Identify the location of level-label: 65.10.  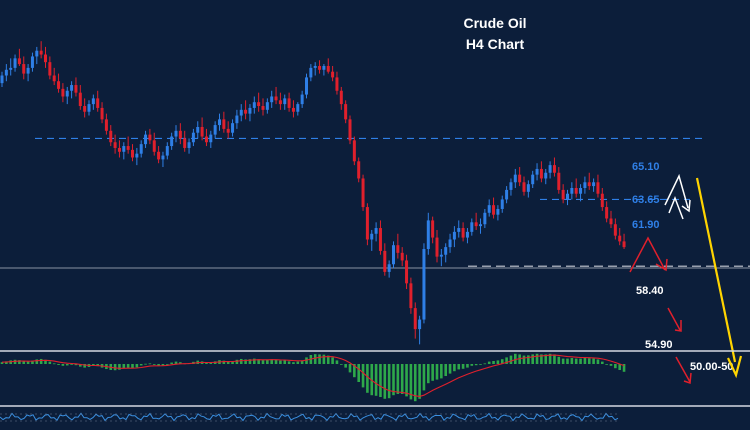
(646, 167).